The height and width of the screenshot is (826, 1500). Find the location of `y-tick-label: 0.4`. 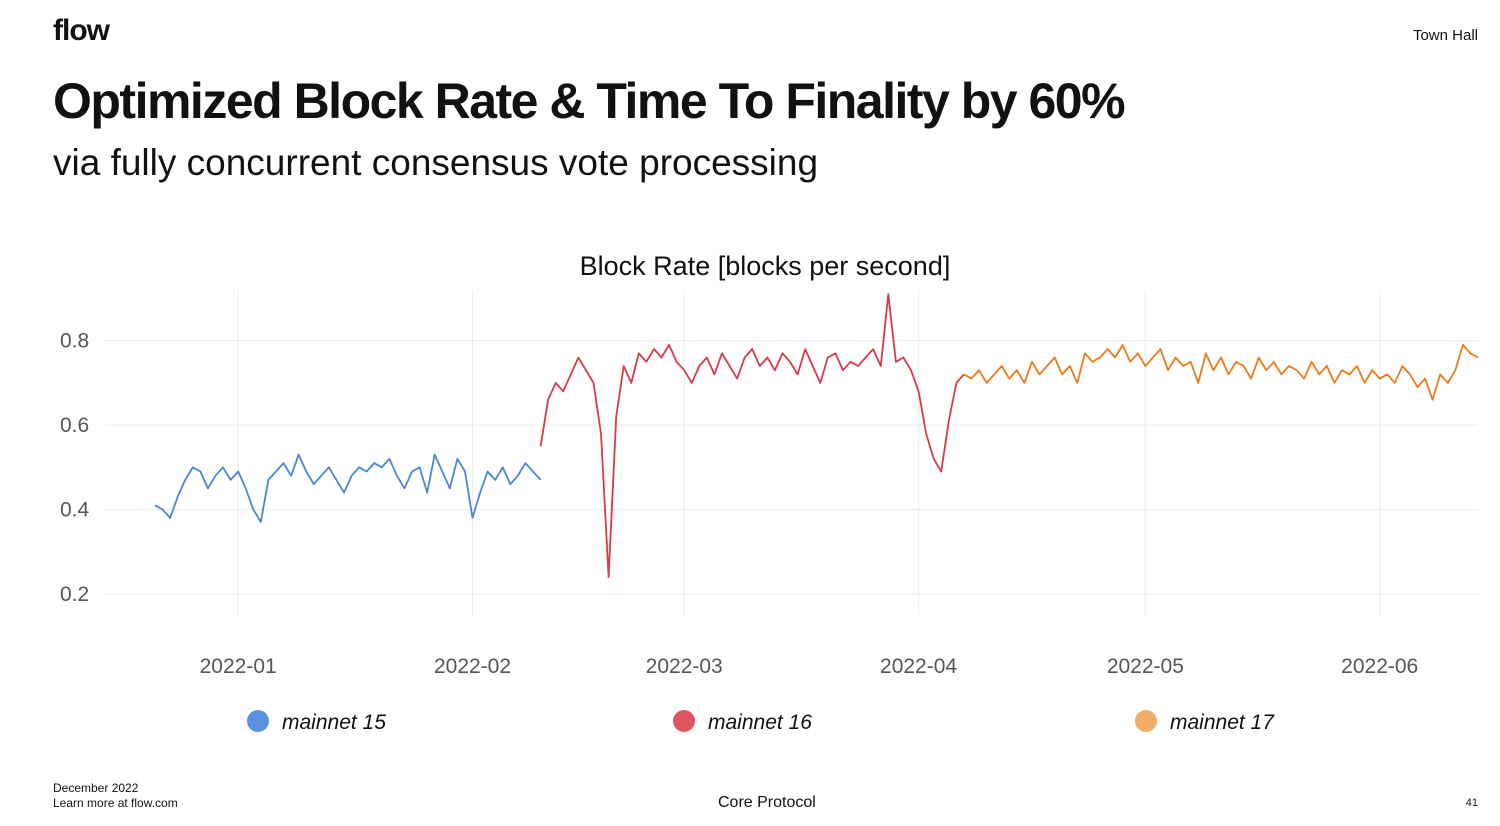

y-tick-label: 0.4 is located at coordinates (75, 509).